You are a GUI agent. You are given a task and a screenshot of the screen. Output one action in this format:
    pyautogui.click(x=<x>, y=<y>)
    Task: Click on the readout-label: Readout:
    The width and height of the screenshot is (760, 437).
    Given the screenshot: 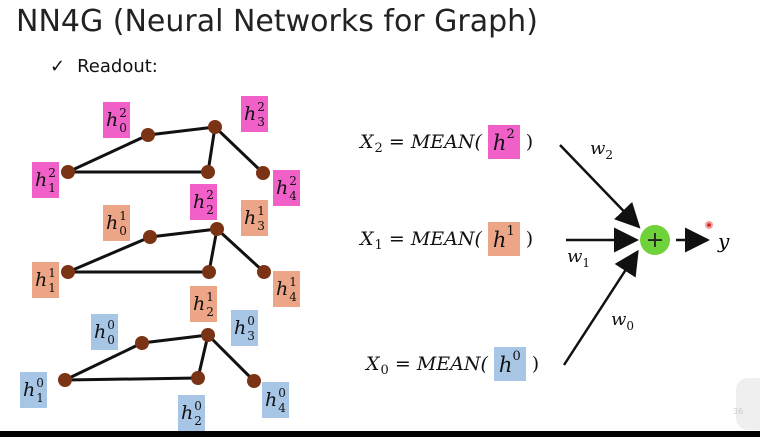 What is the action you would take?
    pyautogui.click(x=117, y=66)
    